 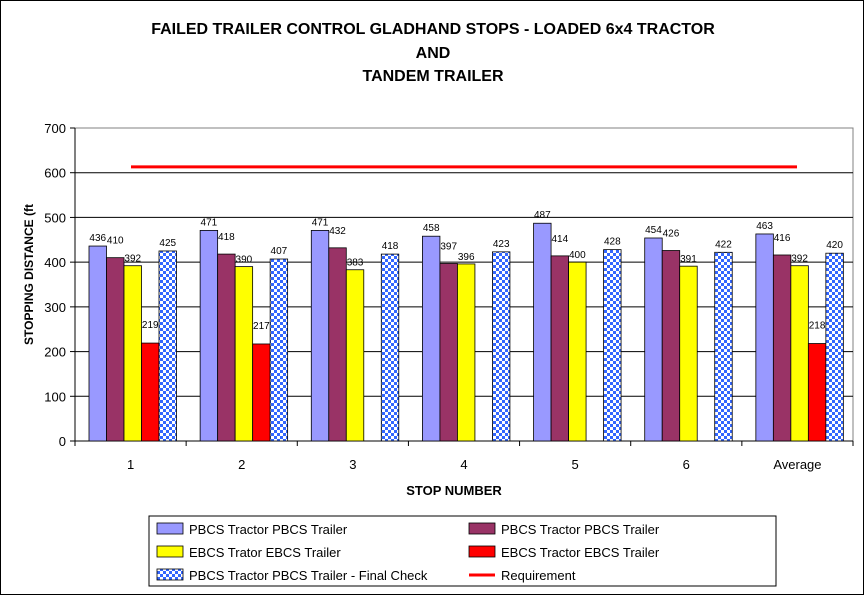 I want to click on data-label: 422, so click(x=723, y=244).